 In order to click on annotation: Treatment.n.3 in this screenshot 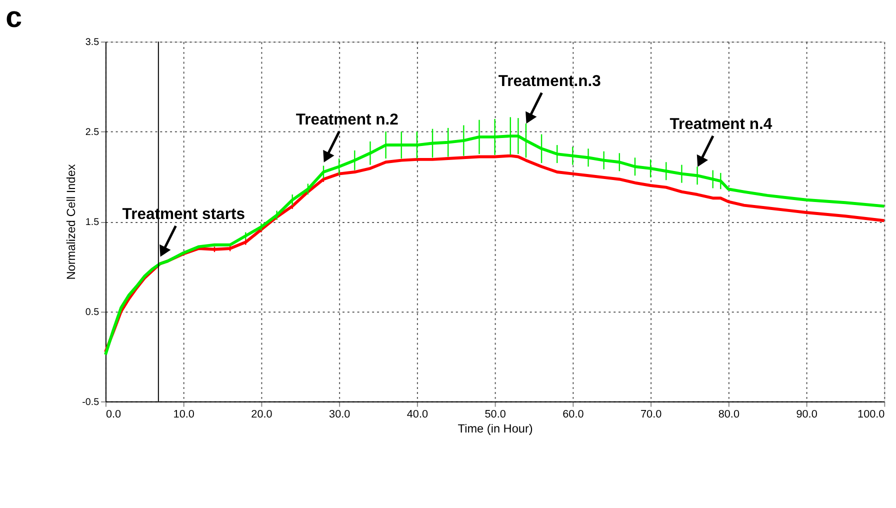, I will do `click(550, 81)`.